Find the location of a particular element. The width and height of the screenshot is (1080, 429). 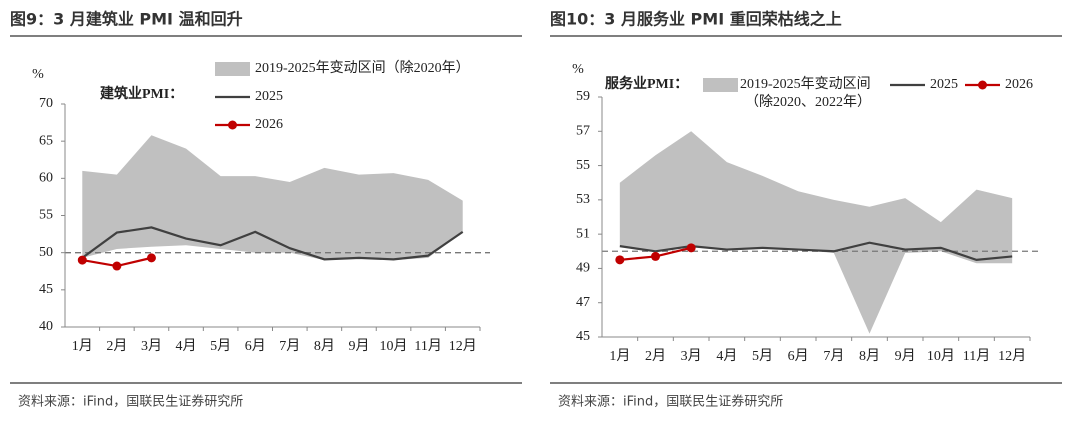

y-tick-label: 60 is located at coordinates (46, 178).